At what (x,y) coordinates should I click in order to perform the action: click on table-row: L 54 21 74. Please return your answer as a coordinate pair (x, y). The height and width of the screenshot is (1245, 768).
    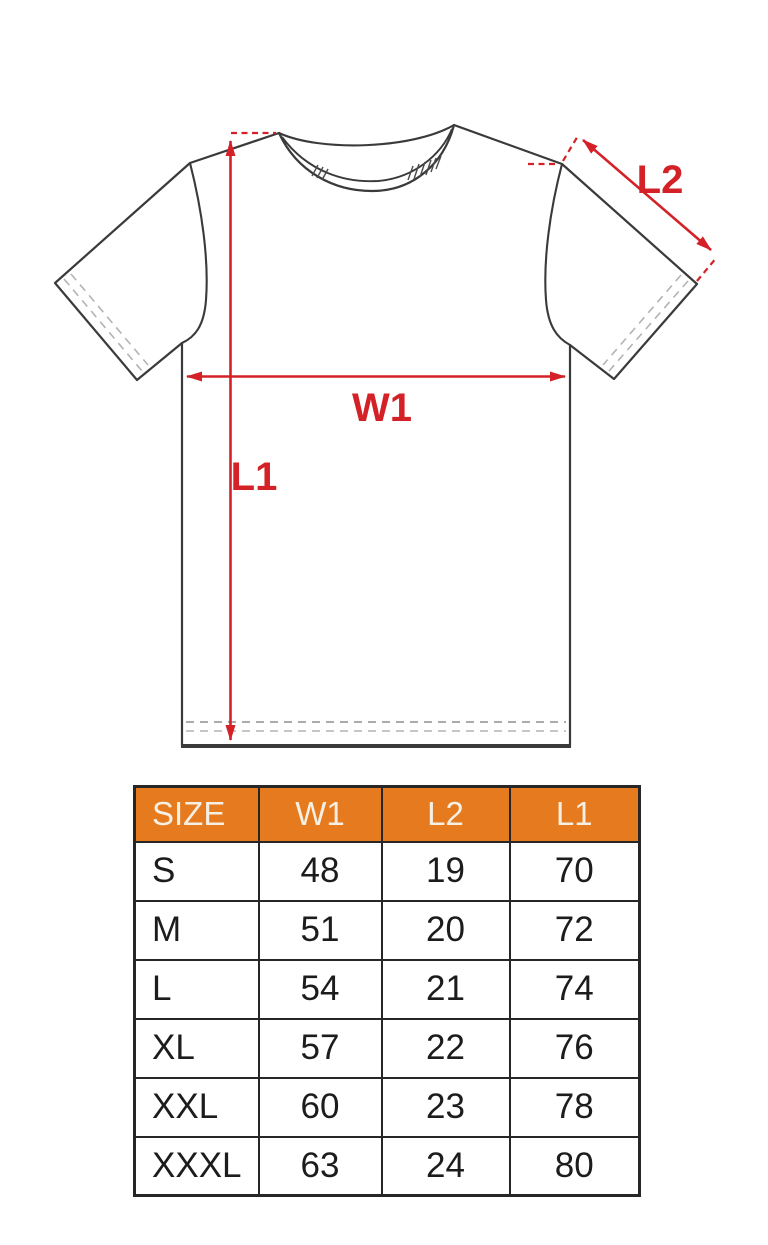
    Looking at the image, I should click on (387, 989).